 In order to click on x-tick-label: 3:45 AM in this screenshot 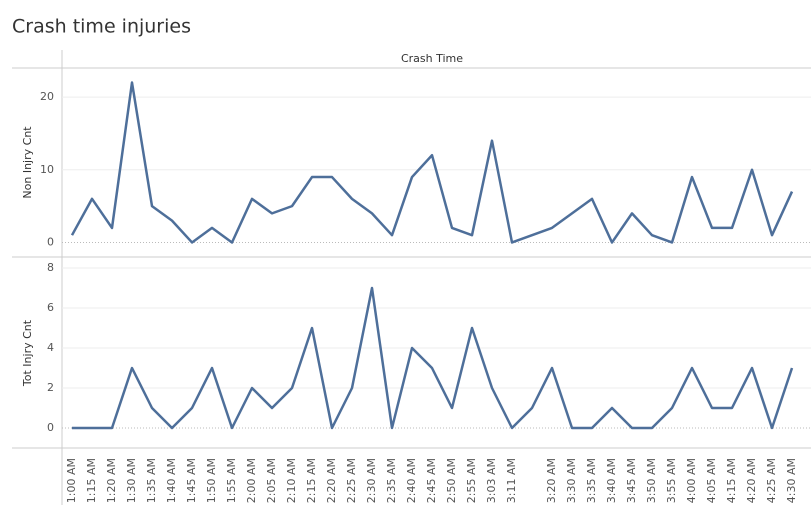, I will do `click(631, 480)`.